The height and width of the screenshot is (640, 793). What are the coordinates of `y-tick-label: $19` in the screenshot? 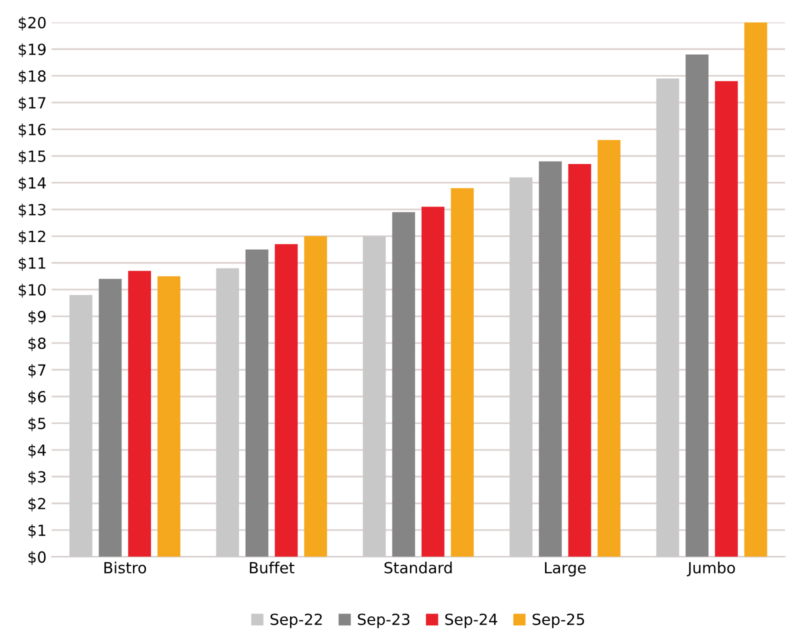 It's located at (32, 50).